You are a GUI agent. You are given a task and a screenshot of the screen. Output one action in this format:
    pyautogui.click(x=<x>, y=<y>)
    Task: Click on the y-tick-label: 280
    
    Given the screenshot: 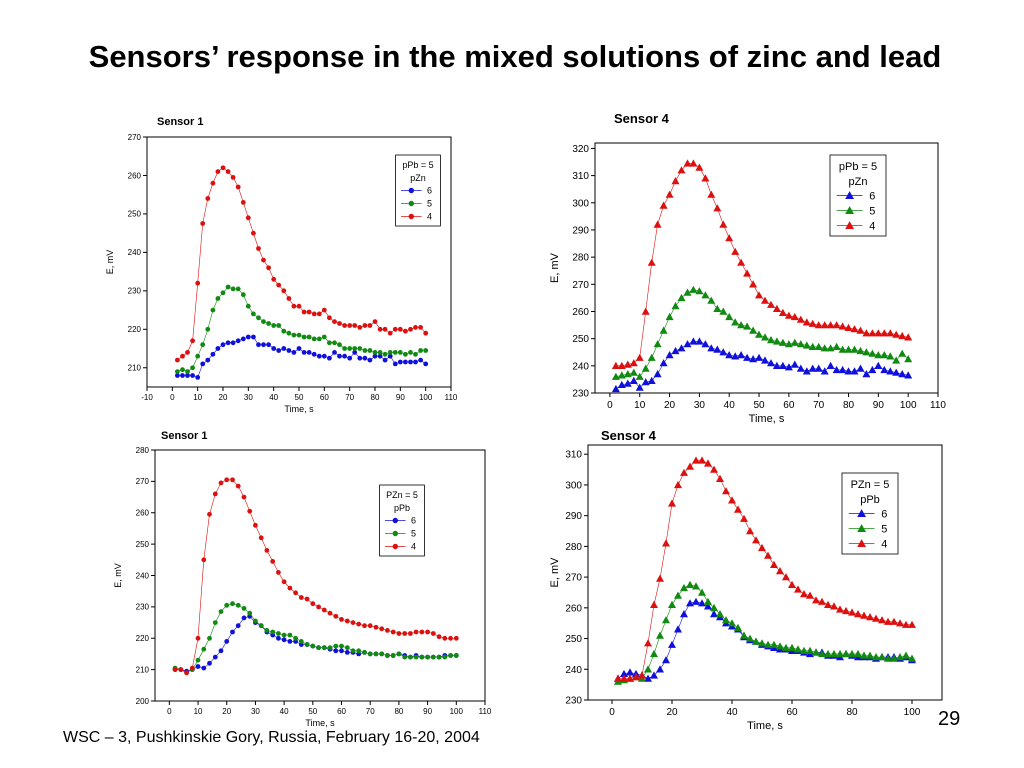 What is the action you would take?
    pyautogui.click(x=143, y=450)
    